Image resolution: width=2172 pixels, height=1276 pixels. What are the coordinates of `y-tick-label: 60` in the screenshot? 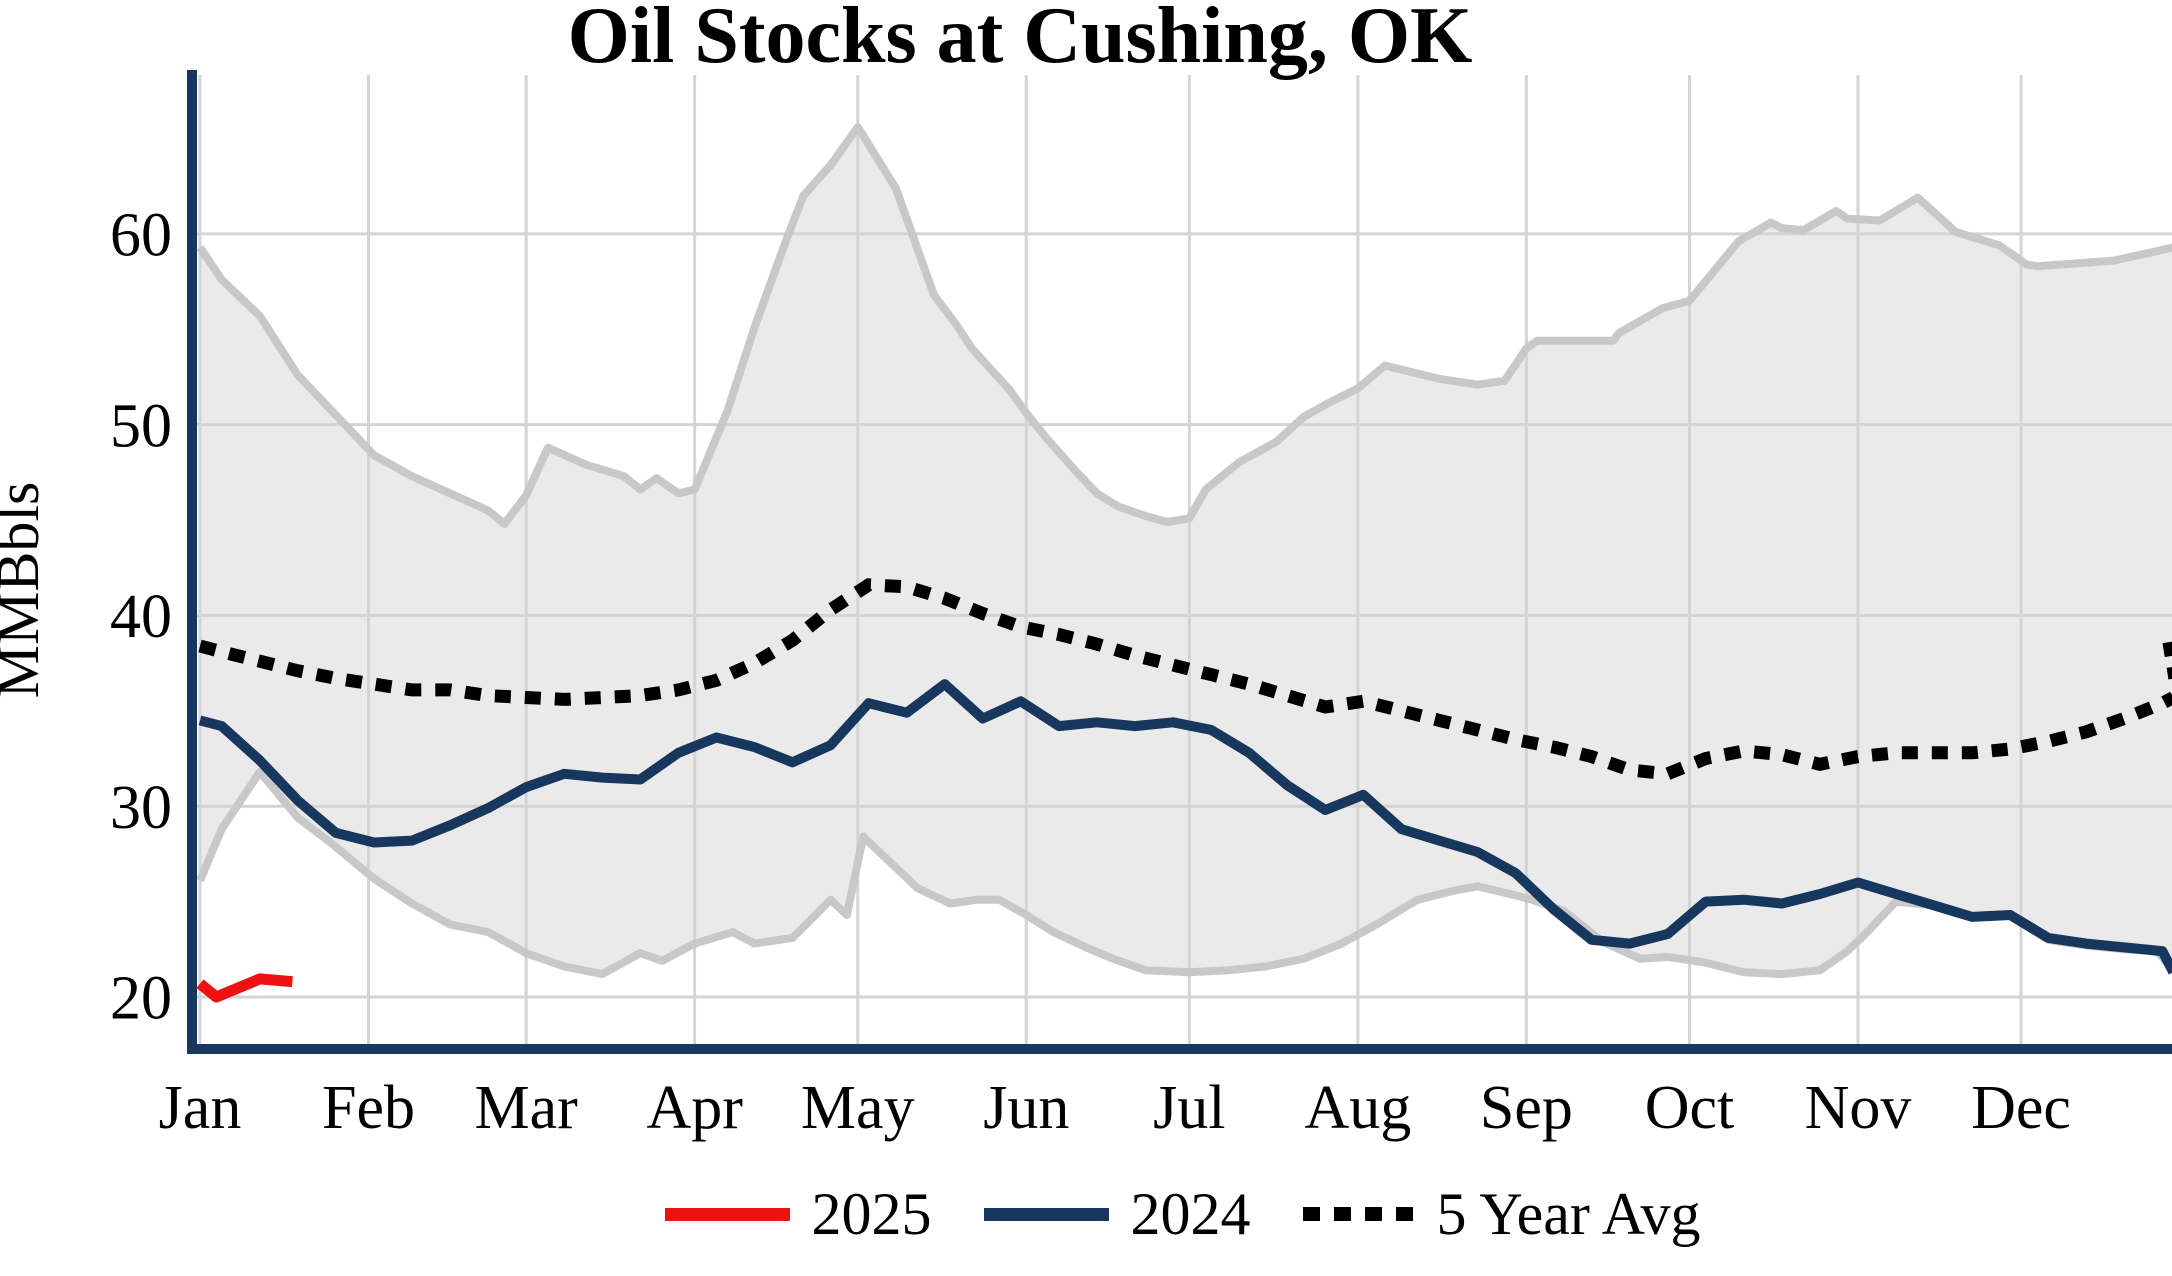 It's located at (141, 236).